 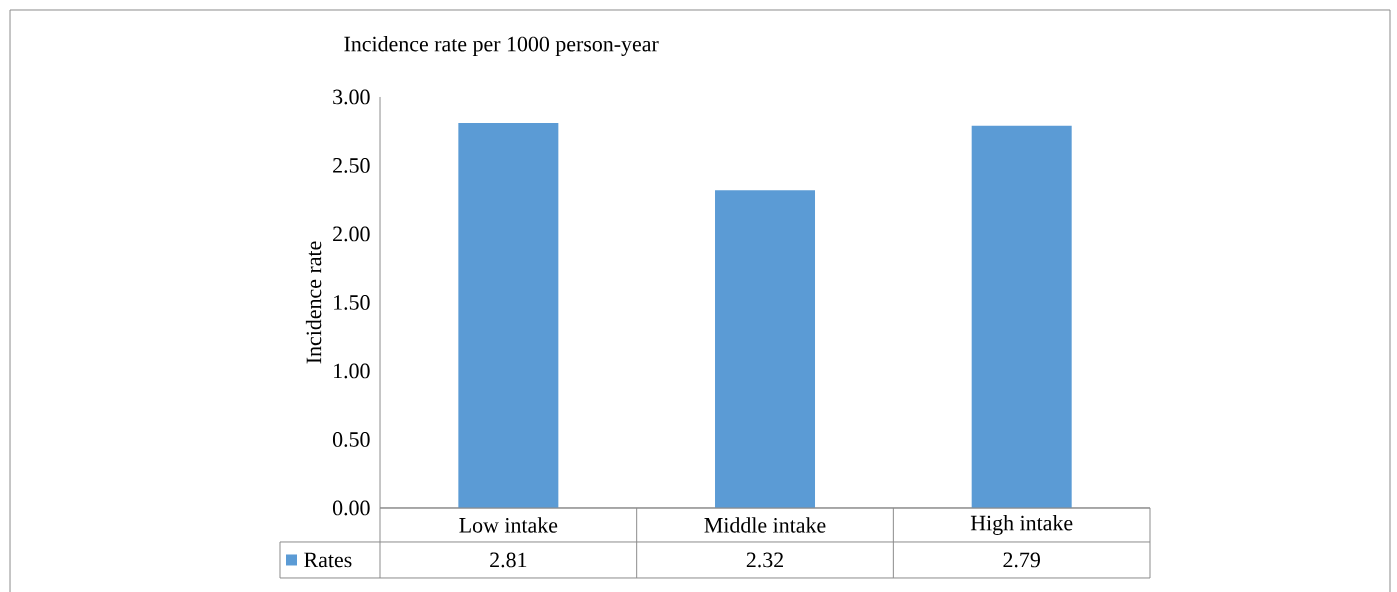 What do you see at coordinates (501, 46) in the screenshot?
I see `chart-title: Incidence rate per 1000 person-year` at bounding box center [501, 46].